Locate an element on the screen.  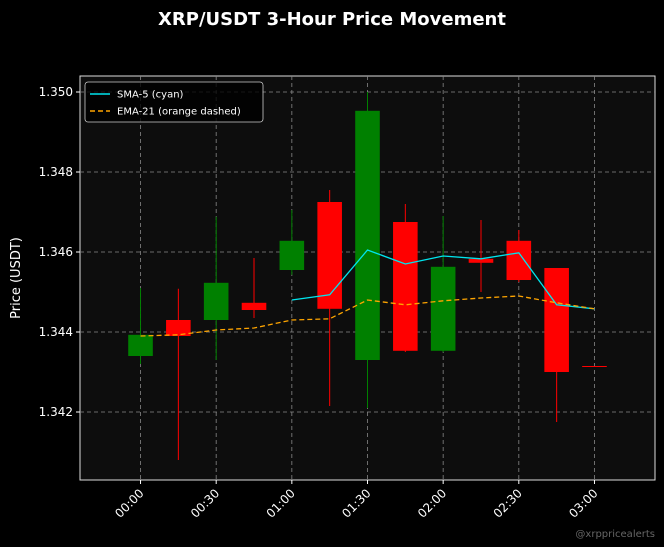
y-tick-label: 1.350 is located at coordinates (56, 92).